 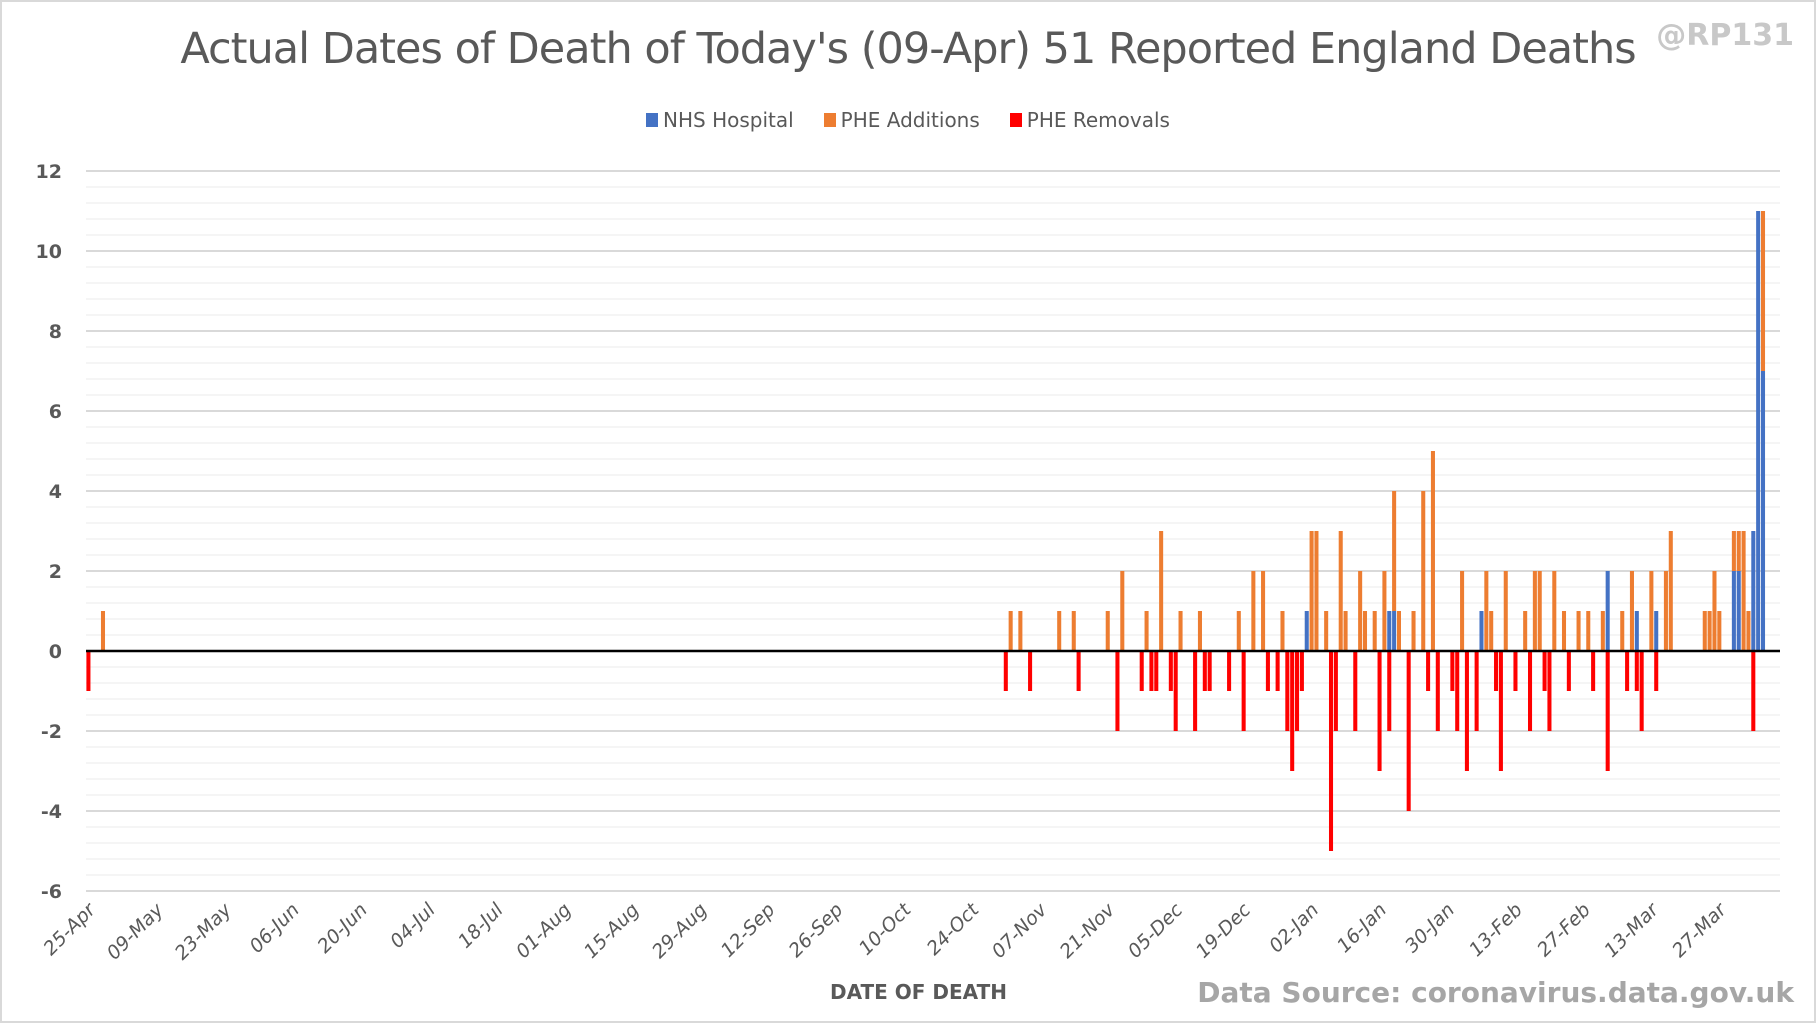 I want to click on x-tick-label: 23-May, so click(x=204, y=931).